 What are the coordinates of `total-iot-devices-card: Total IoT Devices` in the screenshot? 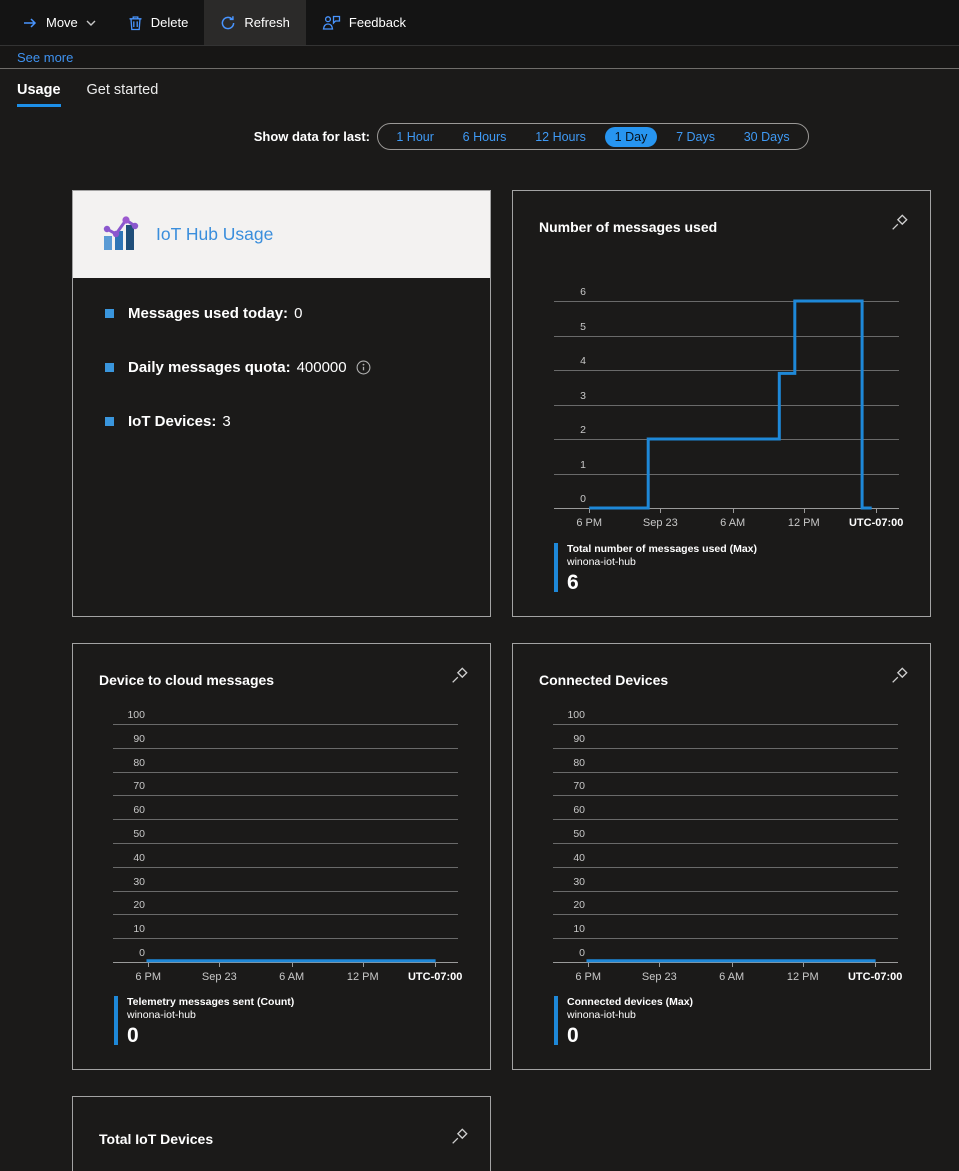 It's located at (281, 1133).